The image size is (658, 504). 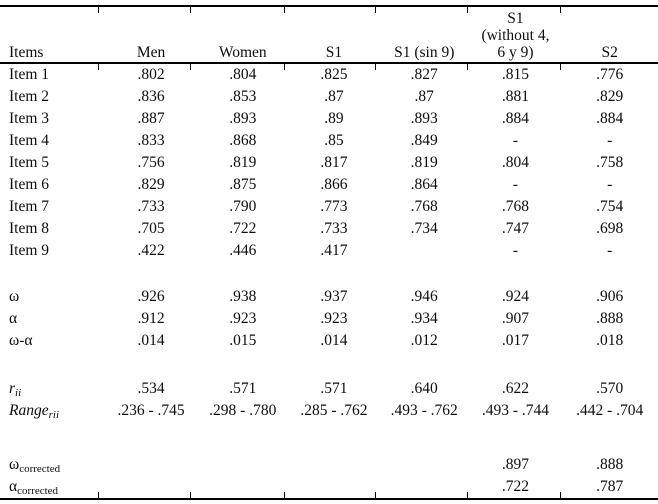 I want to click on row-label-subscript: ii, so click(x=18, y=392).